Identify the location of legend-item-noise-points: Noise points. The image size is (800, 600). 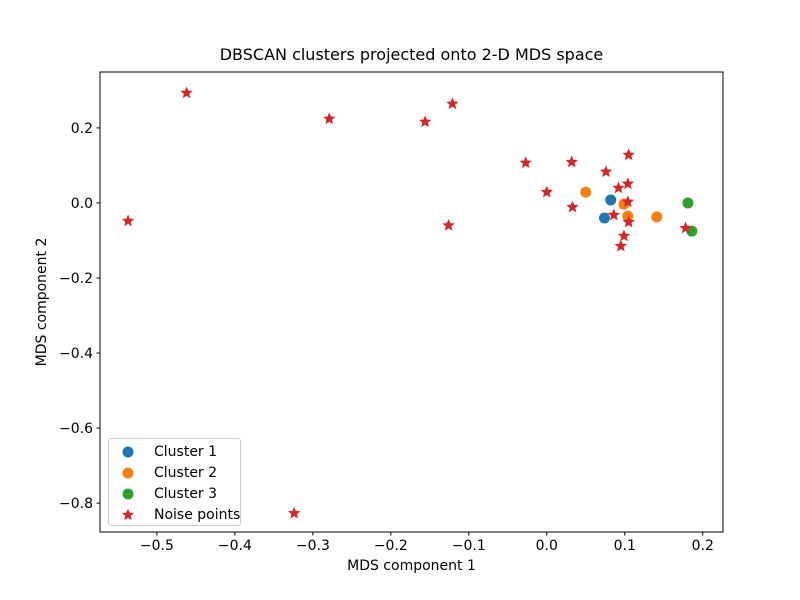
(174, 514).